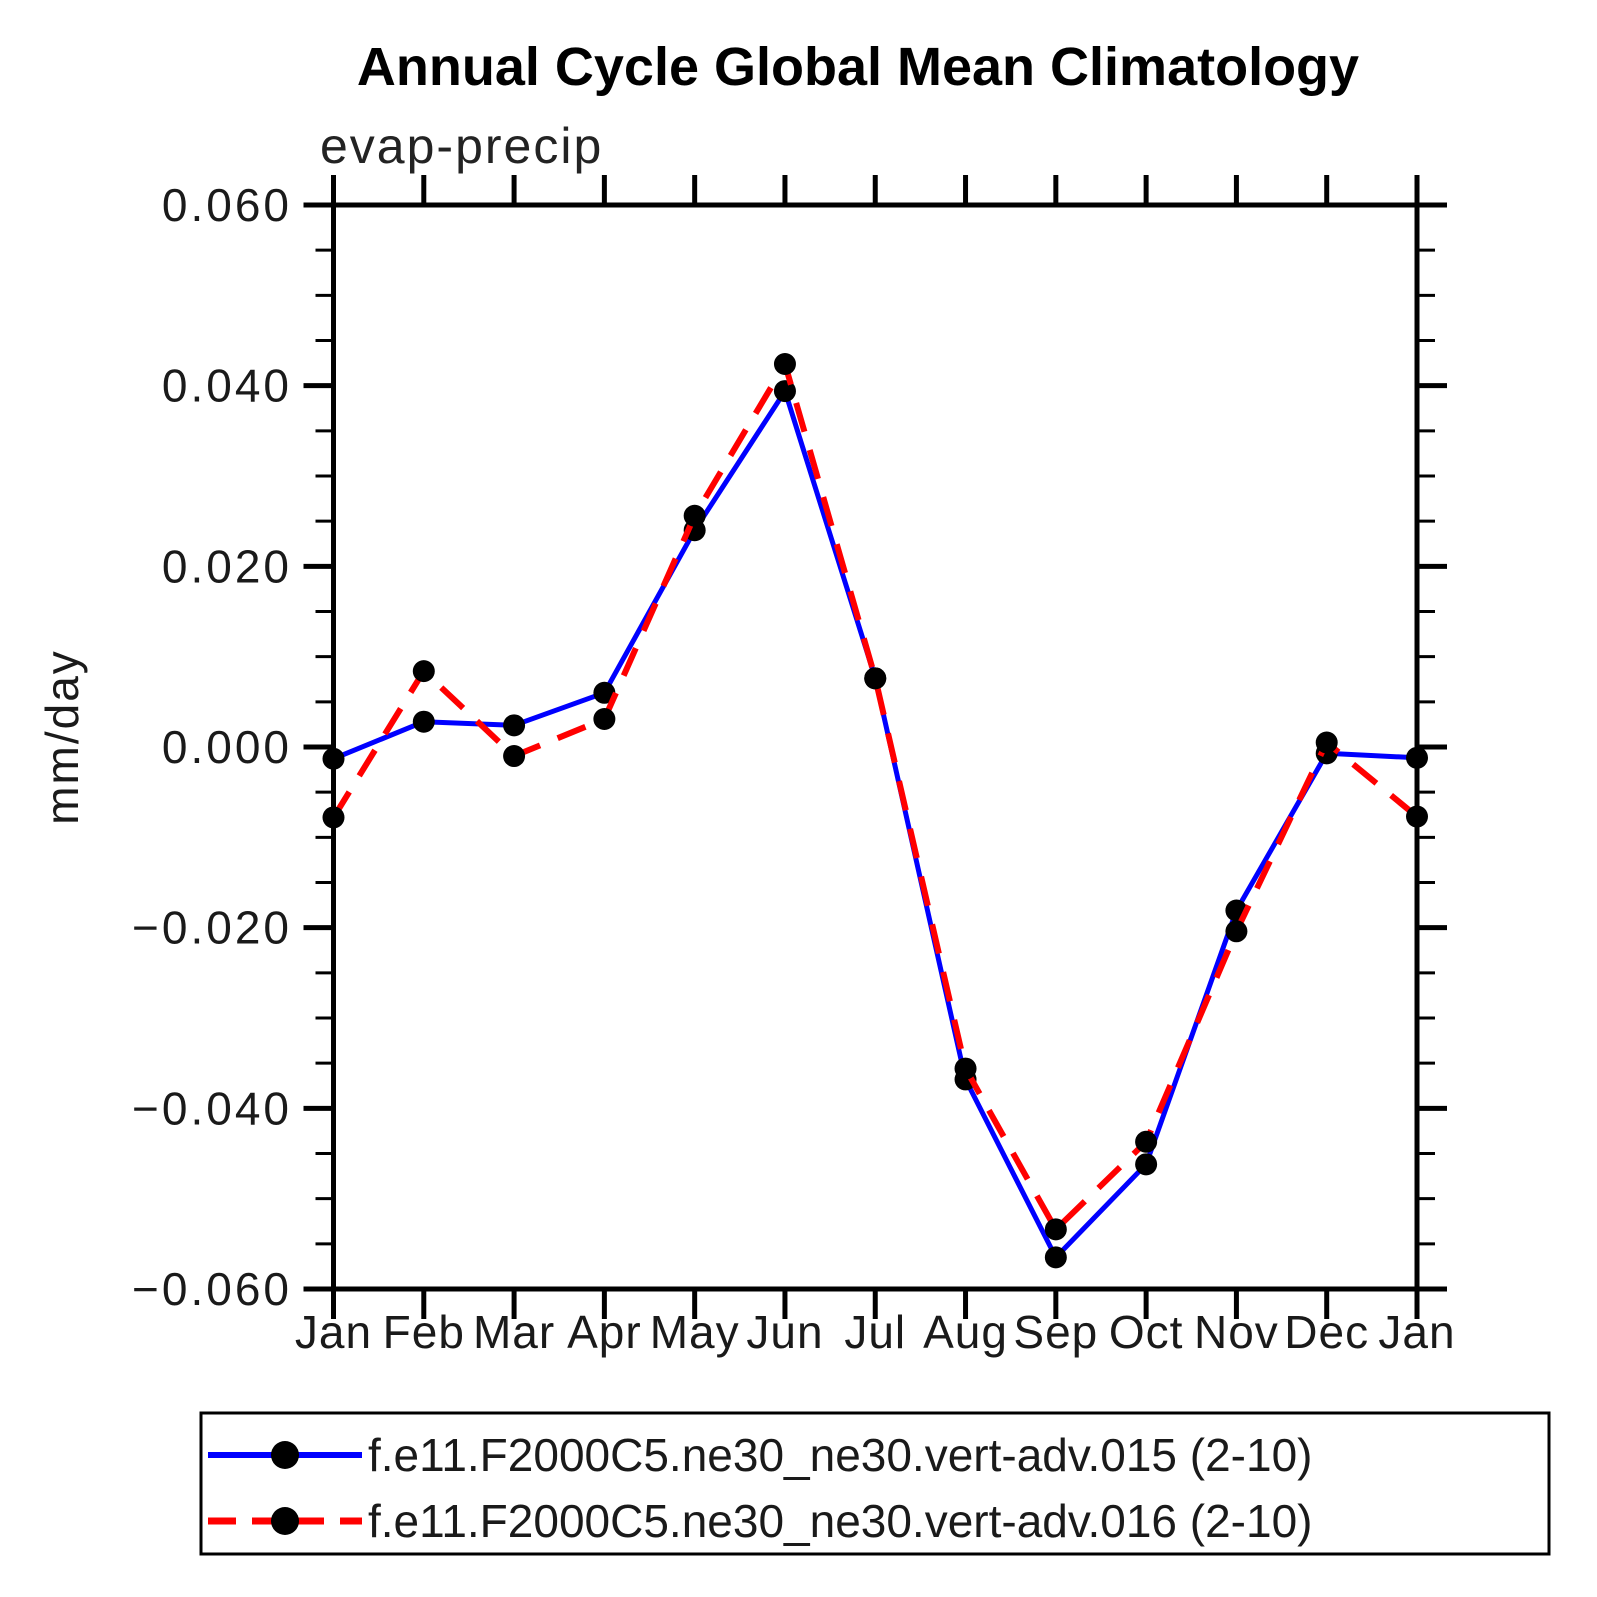 The width and height of the screenshot is (1597, 1597). What do you see at coordinates (461, 146) in the screenshot?
I see `chart-subtitle: evap-precip` at bounding box center [461, 146].